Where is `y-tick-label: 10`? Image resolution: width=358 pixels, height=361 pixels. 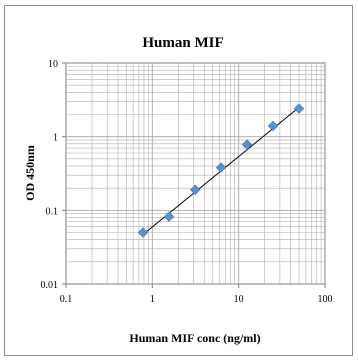
y-tick-label: 10 is located at coordinates (53, 64).